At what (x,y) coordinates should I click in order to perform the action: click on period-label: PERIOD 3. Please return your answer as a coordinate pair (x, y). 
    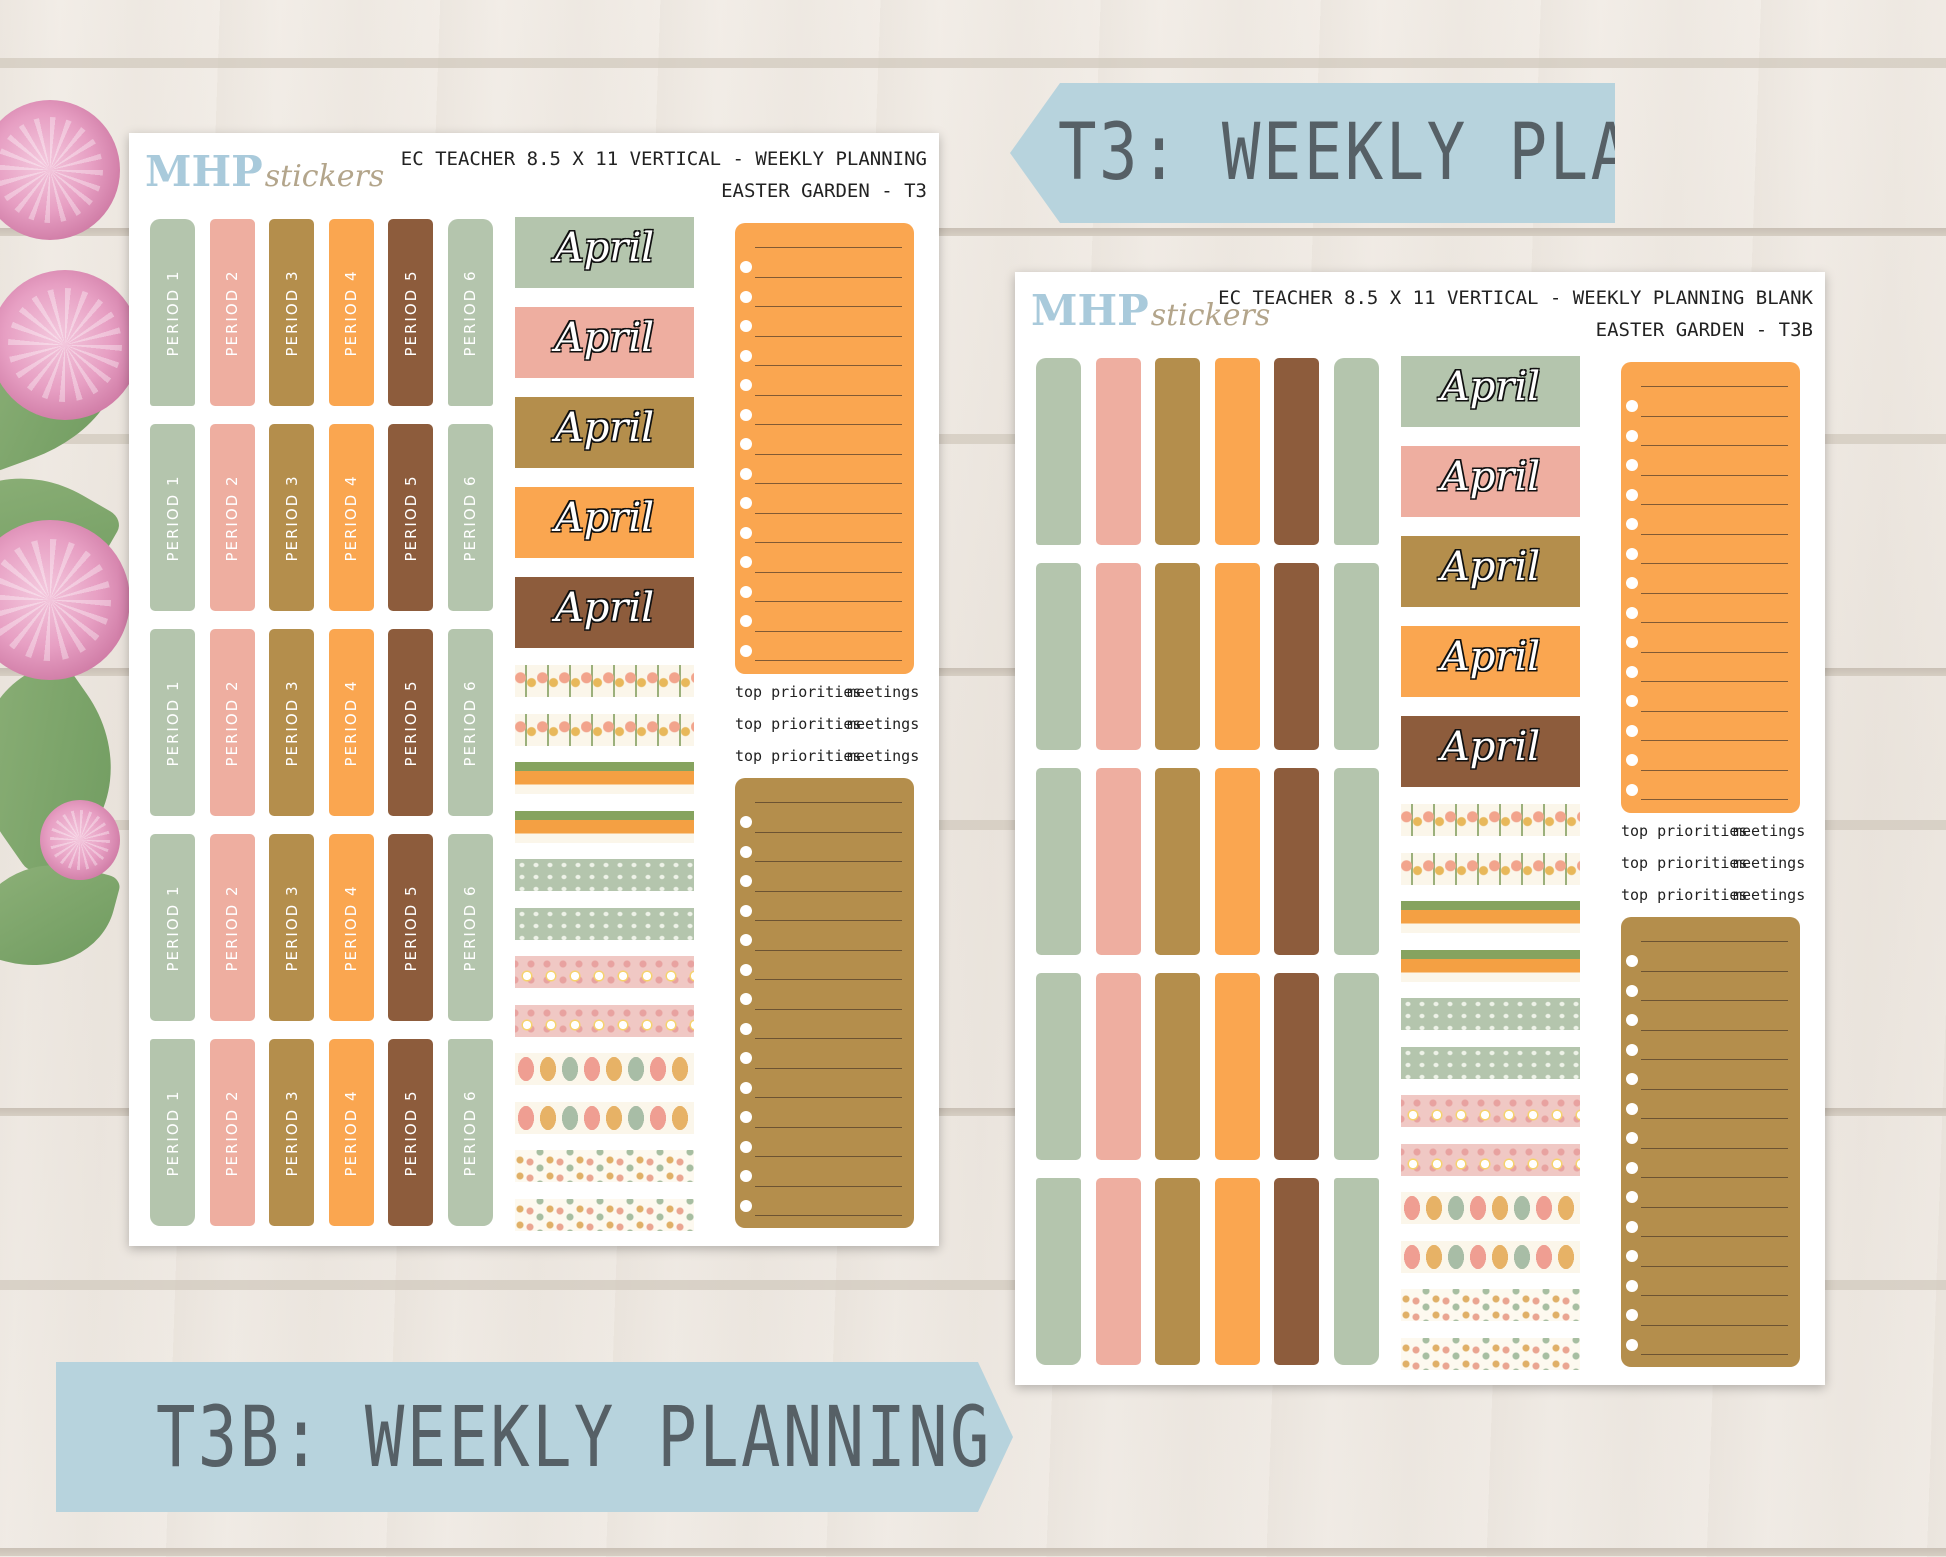
    Looking at the image, I should click on (291, 927).